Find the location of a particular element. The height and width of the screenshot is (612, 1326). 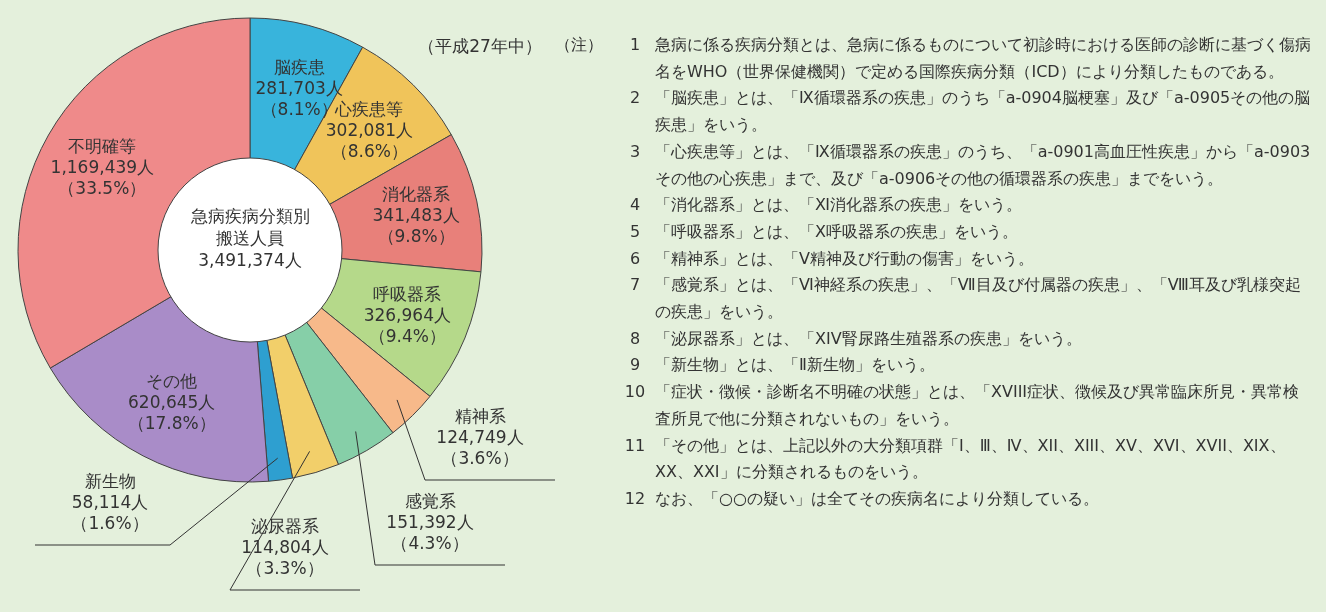

data-label: 114,804人（3.3%） is located at coordinates (285, 557).